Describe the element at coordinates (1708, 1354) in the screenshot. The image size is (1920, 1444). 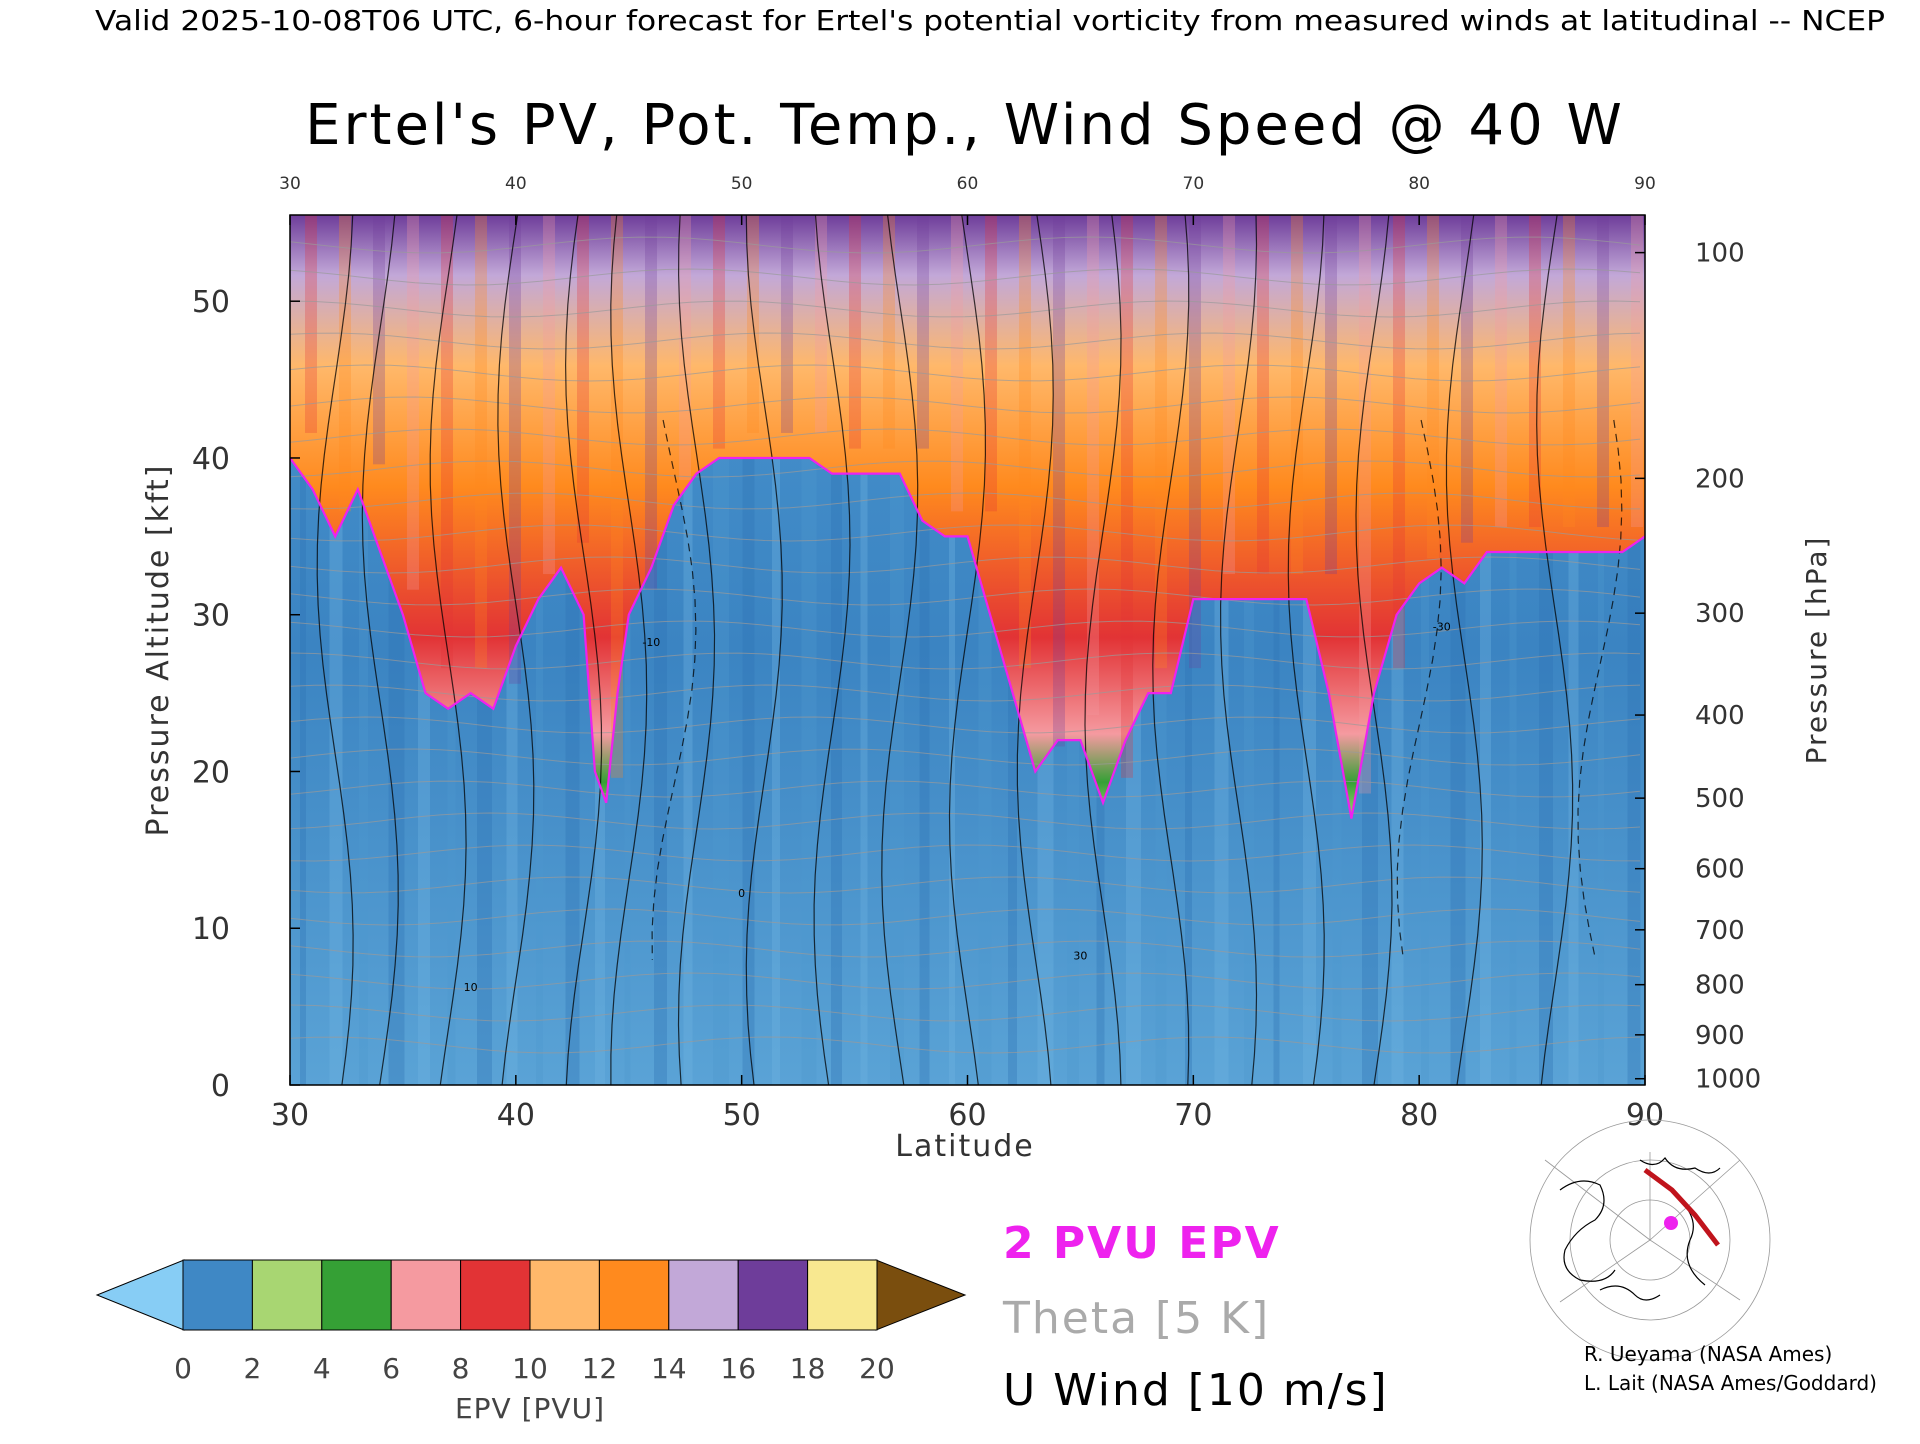
I see `credit-line-1: R. Ueyama (NASA Ames)` at that location.